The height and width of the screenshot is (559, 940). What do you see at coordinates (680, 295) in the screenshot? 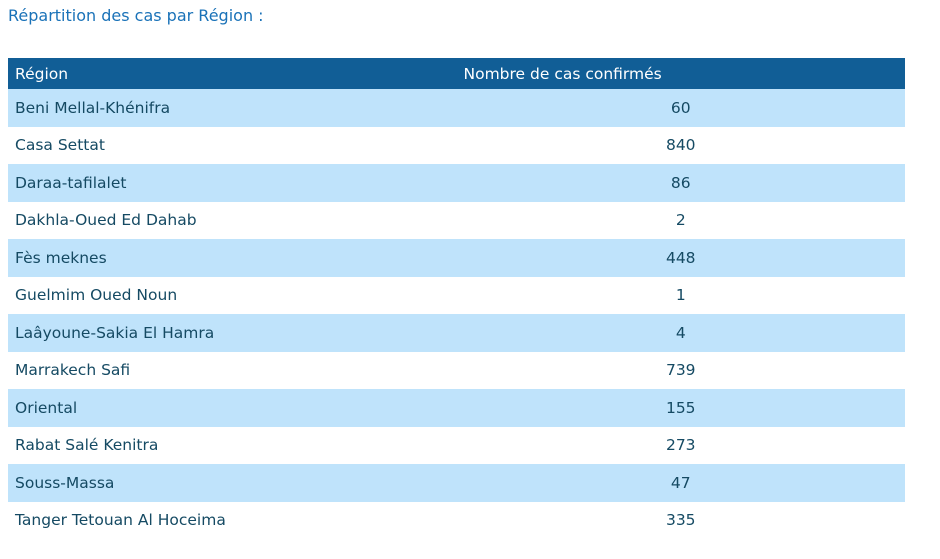
I see `confirmed-cases-cell: 1` at bounding box center [680, 295].